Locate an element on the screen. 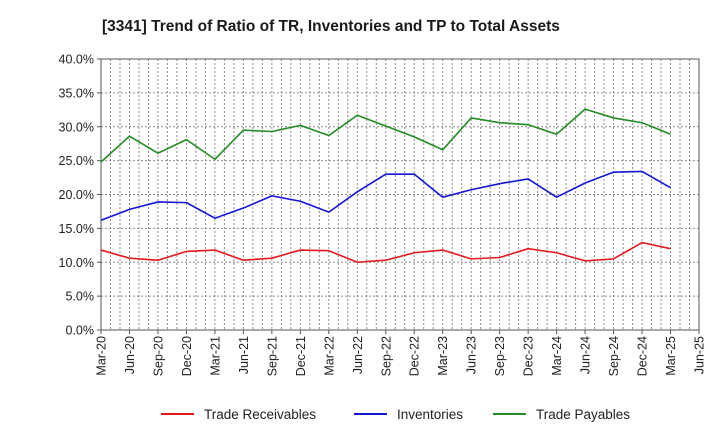  x-tick-label: Sep-23 is located at coordinates (500, 356).